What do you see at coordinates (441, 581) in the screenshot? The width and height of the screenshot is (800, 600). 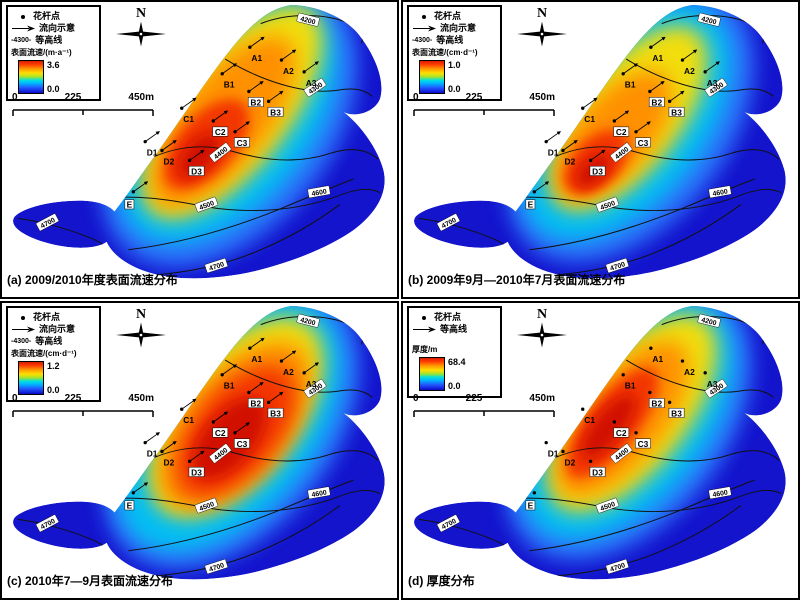 I see `caption-d: (d) 厚度分布` at bounding box center [441, 581].